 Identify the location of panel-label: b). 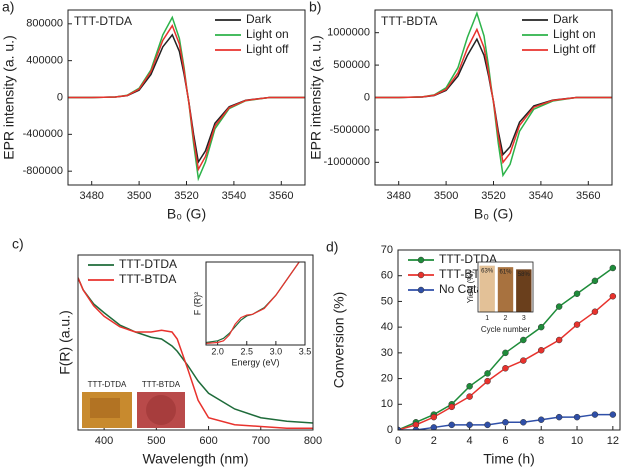
(315, 7).